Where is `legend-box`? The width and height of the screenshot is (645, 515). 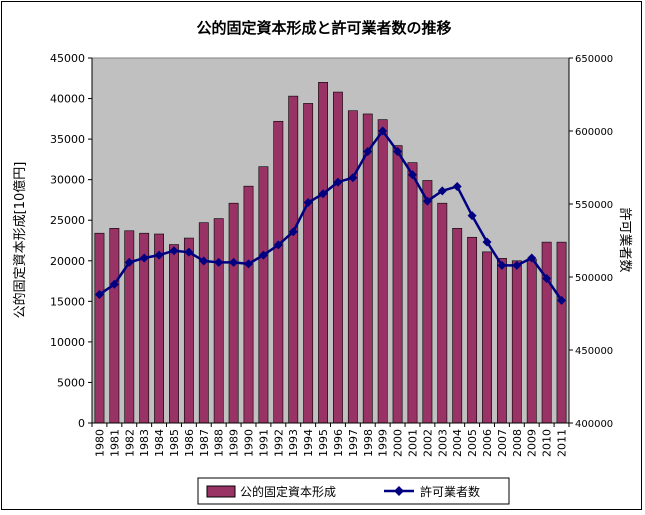 legend-box is located at coordinates (353, 491).